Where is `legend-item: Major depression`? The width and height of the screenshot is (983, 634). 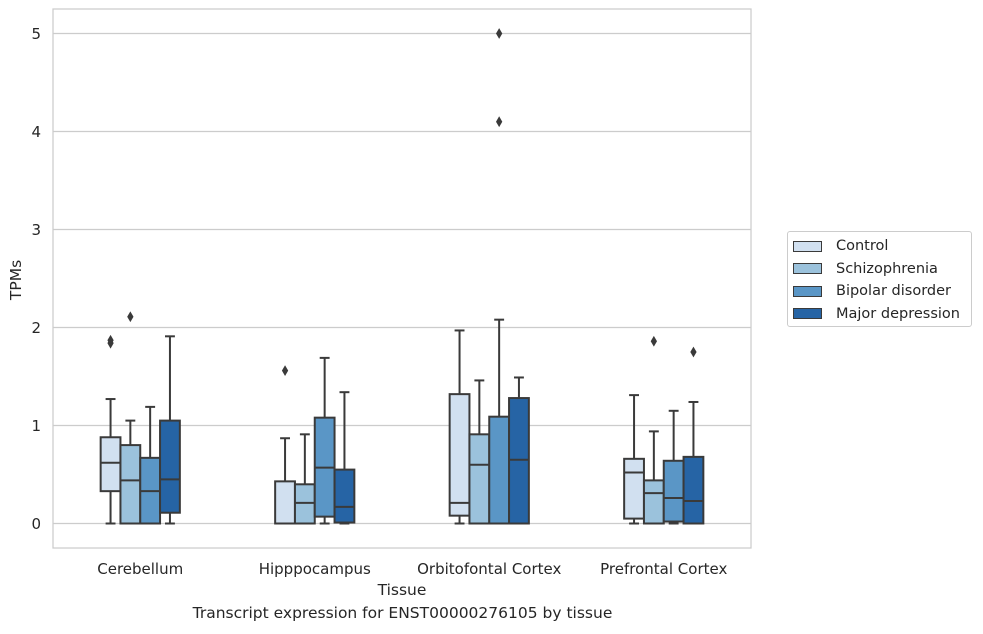
legend-item: Major depression is located at coordinates (876, 314).